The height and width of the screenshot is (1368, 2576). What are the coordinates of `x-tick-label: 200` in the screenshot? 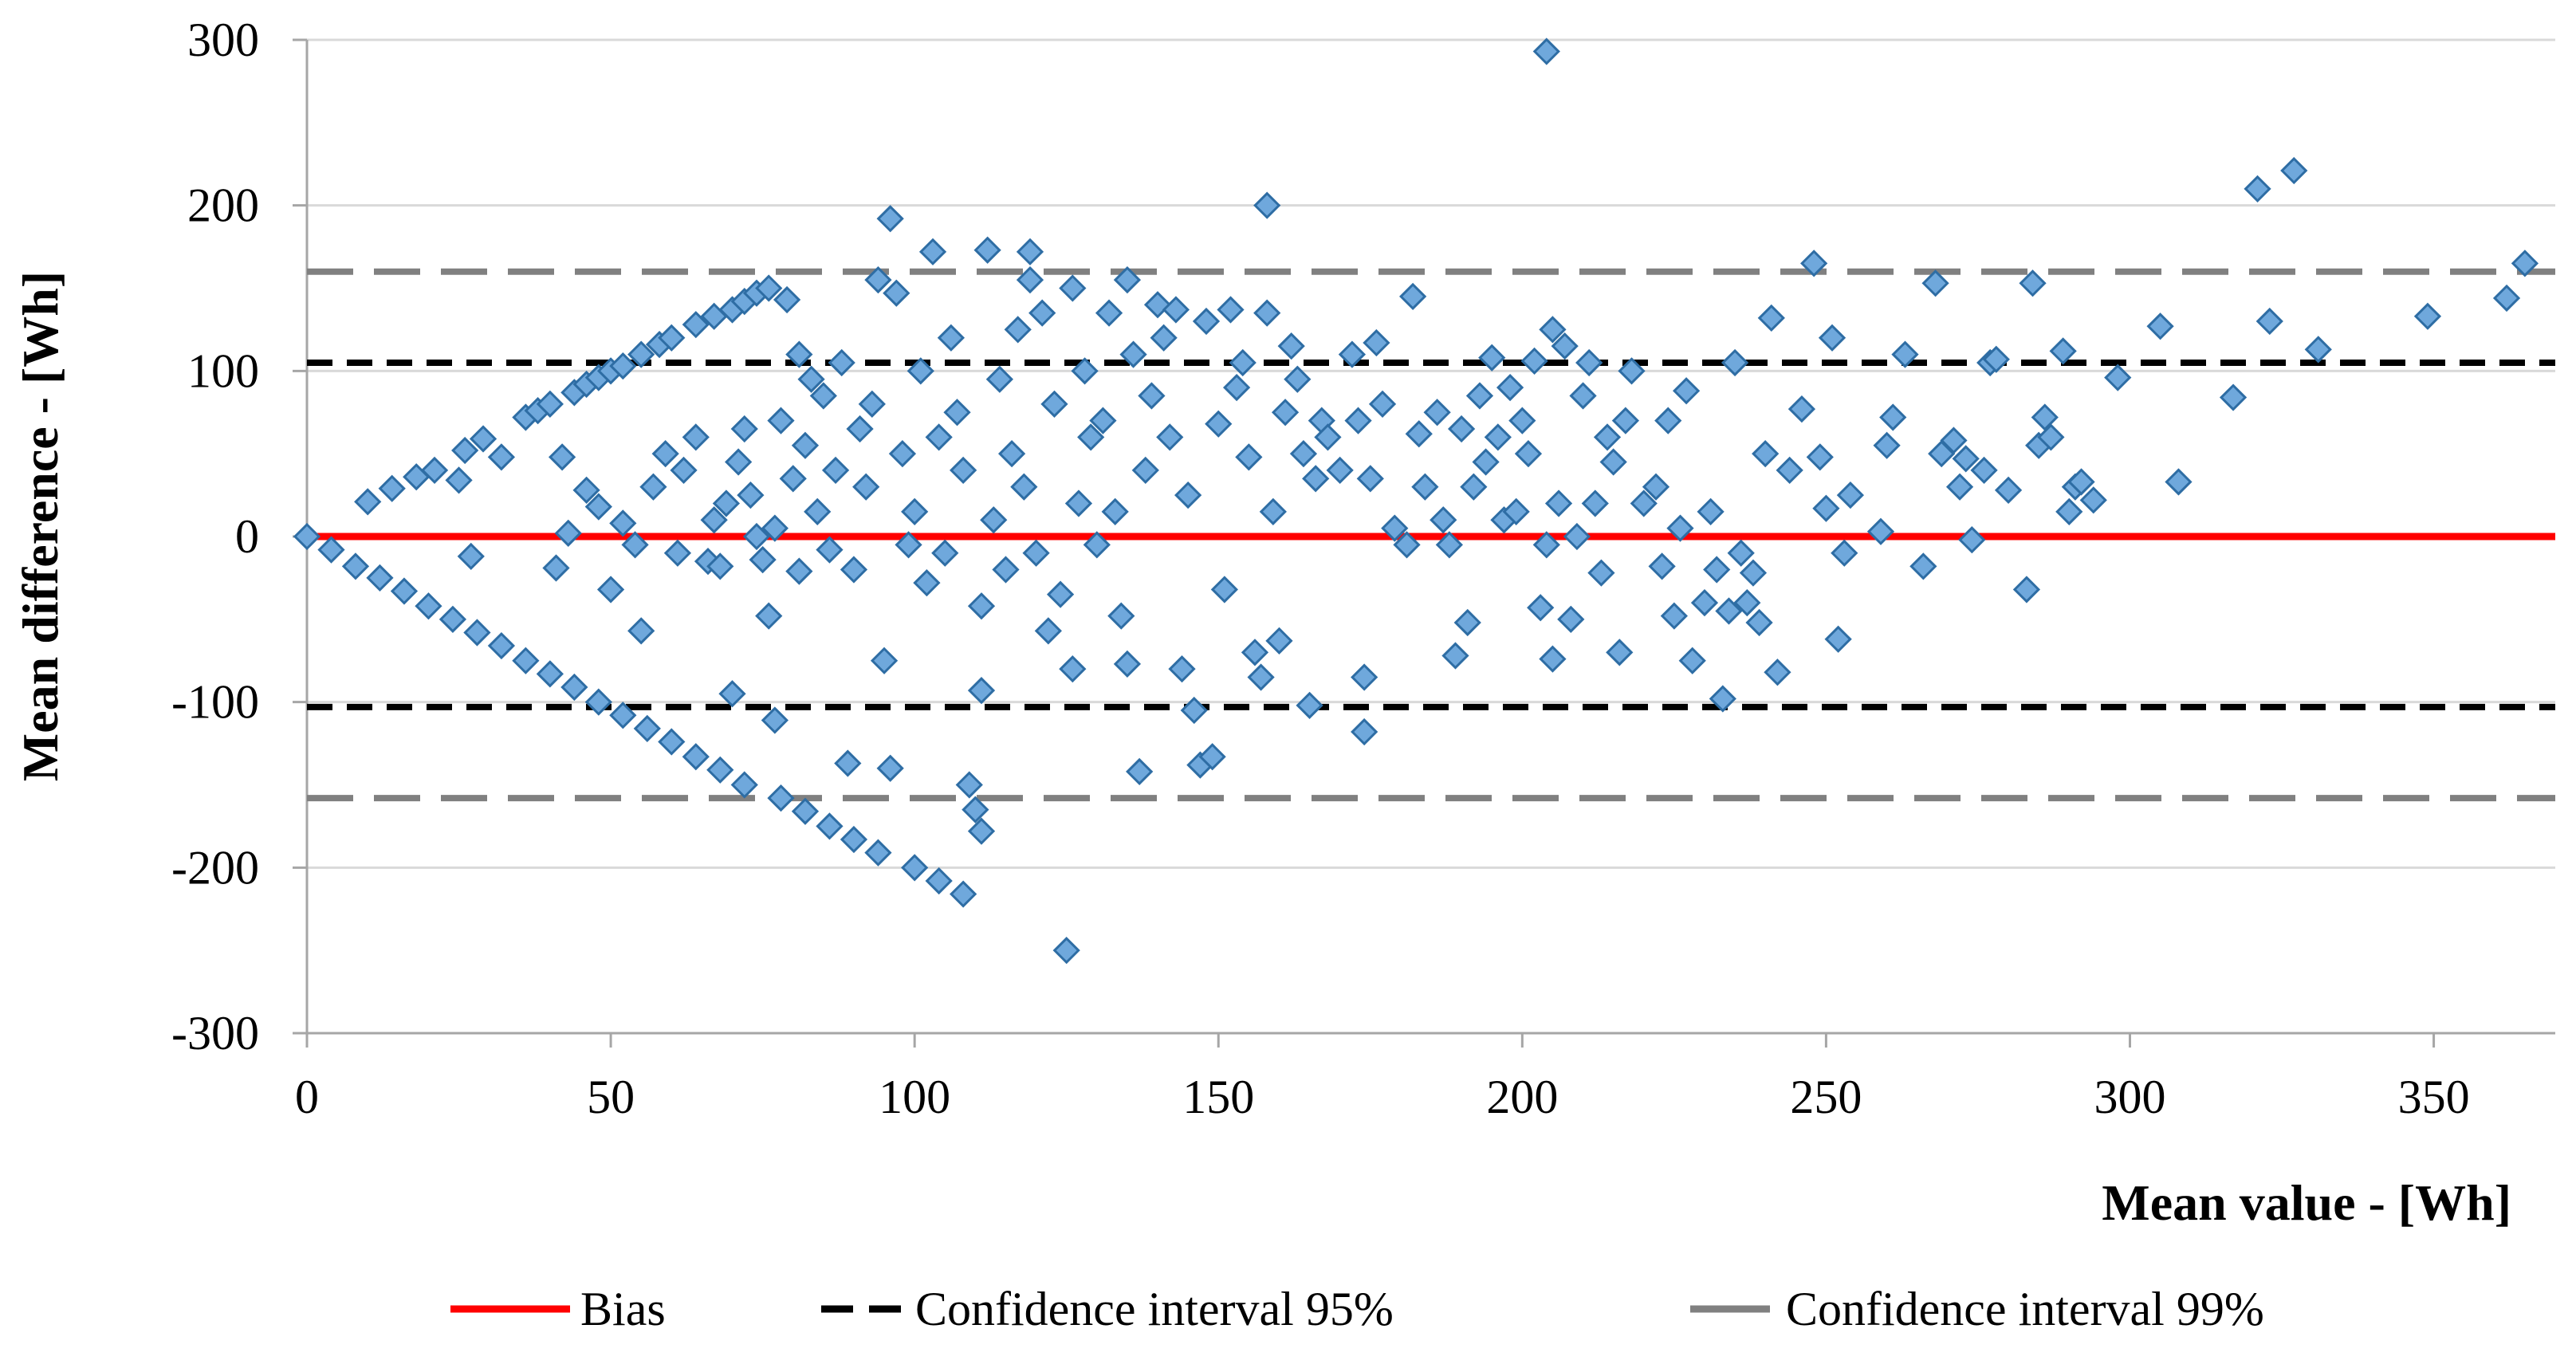 It's located at (1522, 1097).